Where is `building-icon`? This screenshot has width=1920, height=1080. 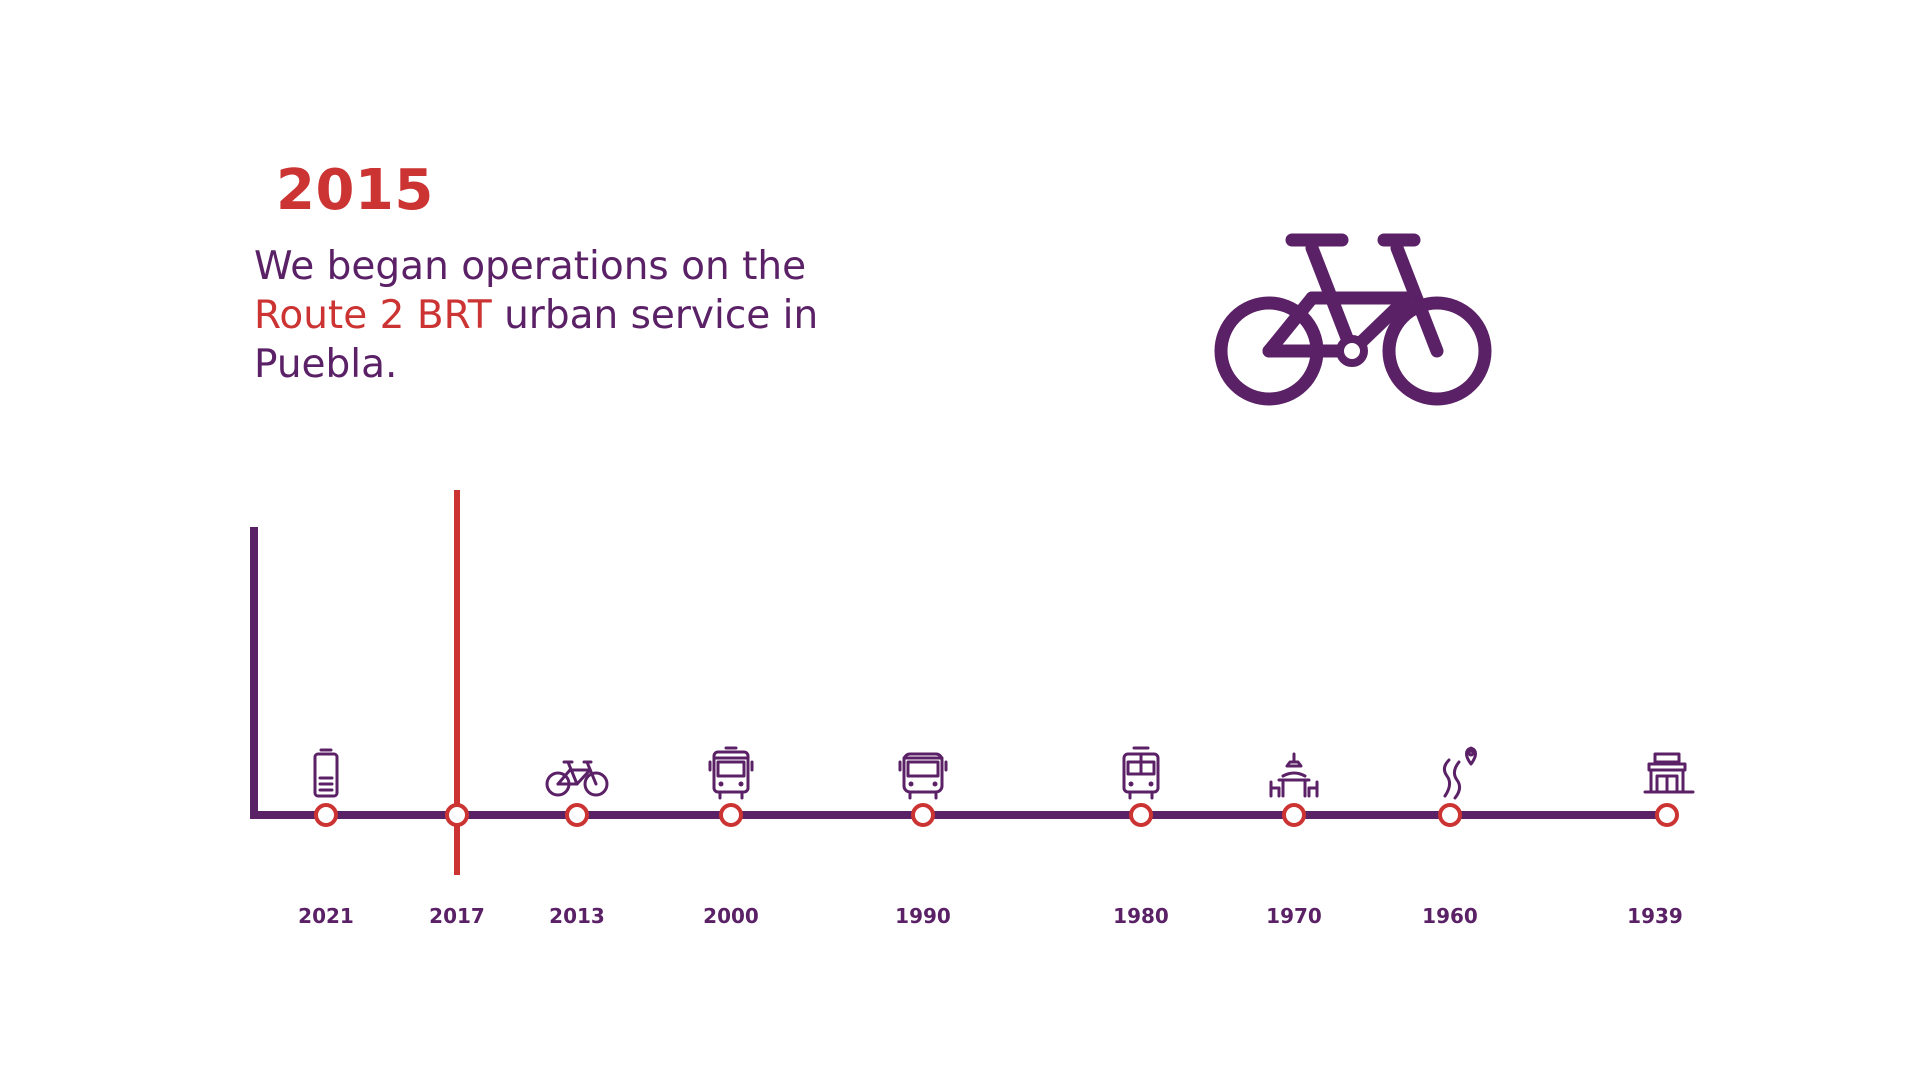
building-icon is located at coordinates (1669, 773).